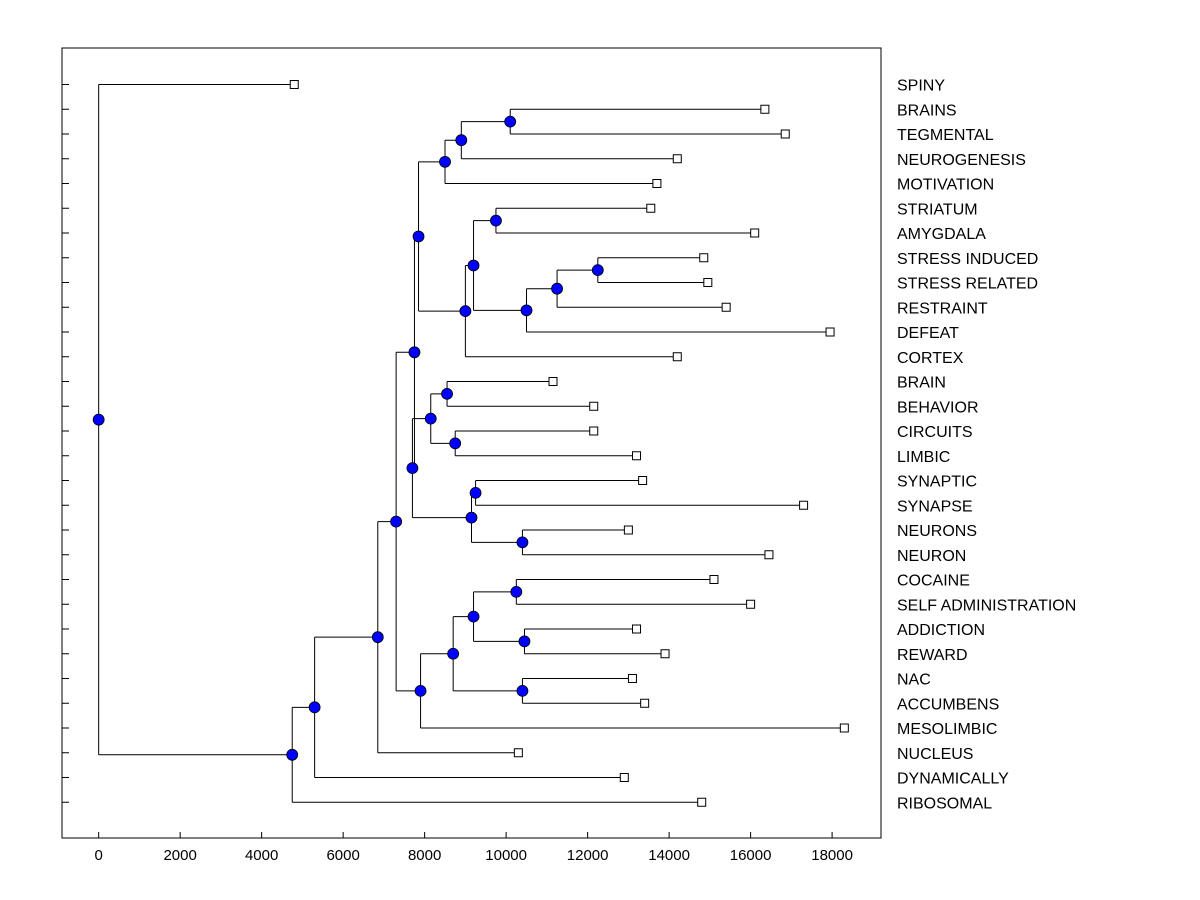 The image size is (1200, 900). I want to click on x-tick-label-14000: 14000, so click(669, 855).